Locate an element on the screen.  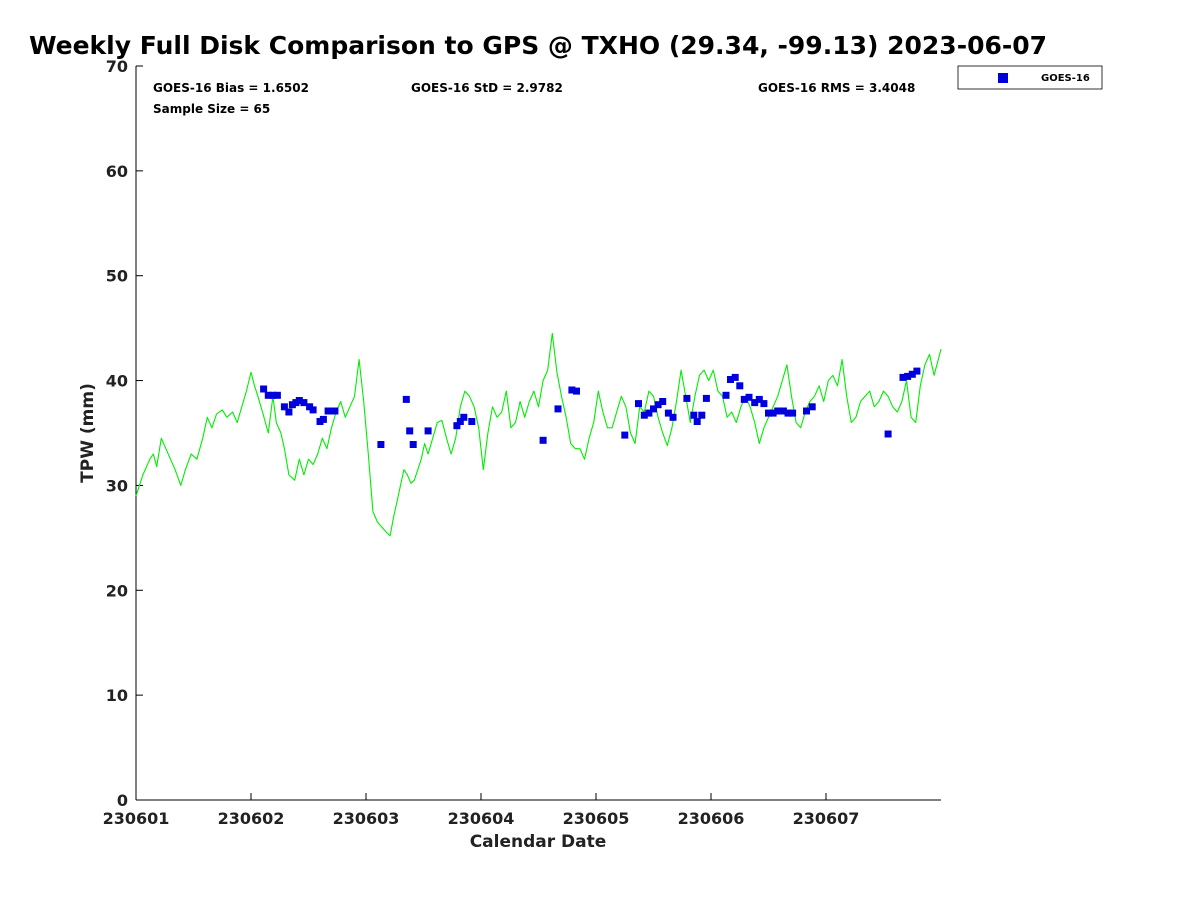
sample-size-stat: Sample Size = 65 is located at coordinates (211, 109).